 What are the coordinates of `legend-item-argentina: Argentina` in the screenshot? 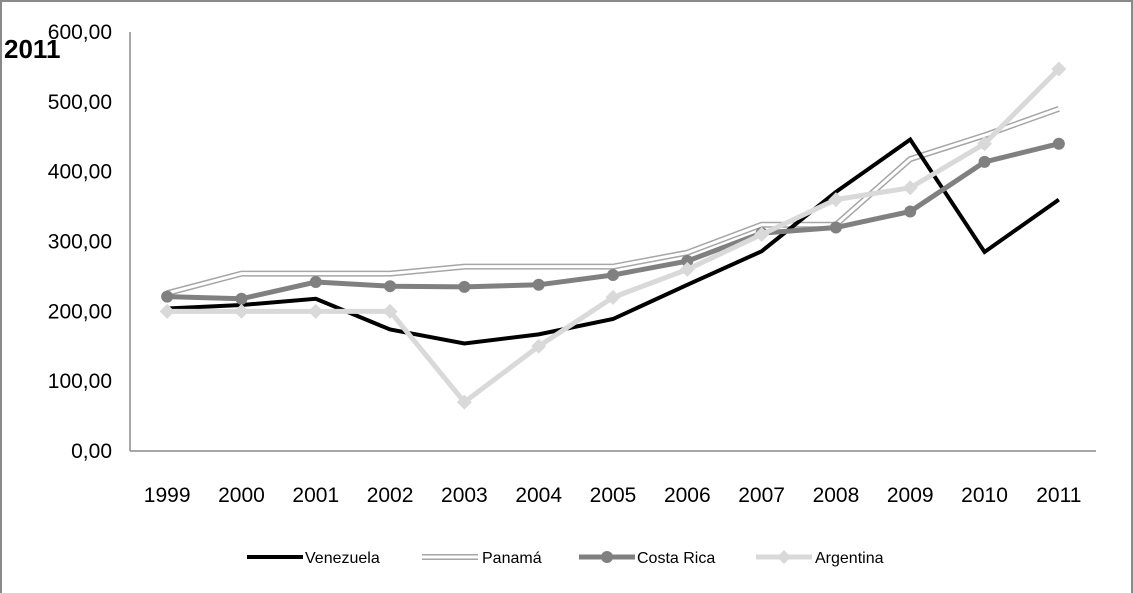 It's located at (820, 558).